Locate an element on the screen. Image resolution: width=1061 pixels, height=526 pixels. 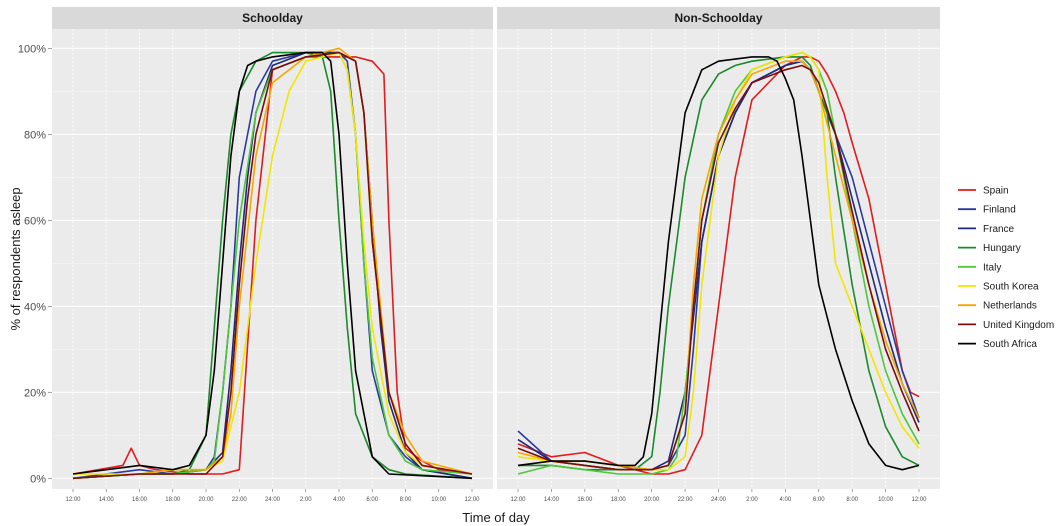
y-axis-title: % of respondents asleep is located at coordinates (15, 258).